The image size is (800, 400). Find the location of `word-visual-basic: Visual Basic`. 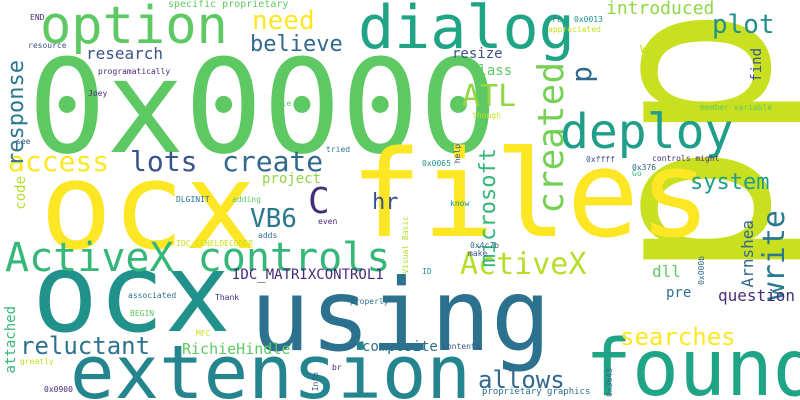

word-visual-basic: Visual Basic is located at coordinates (405, 245).